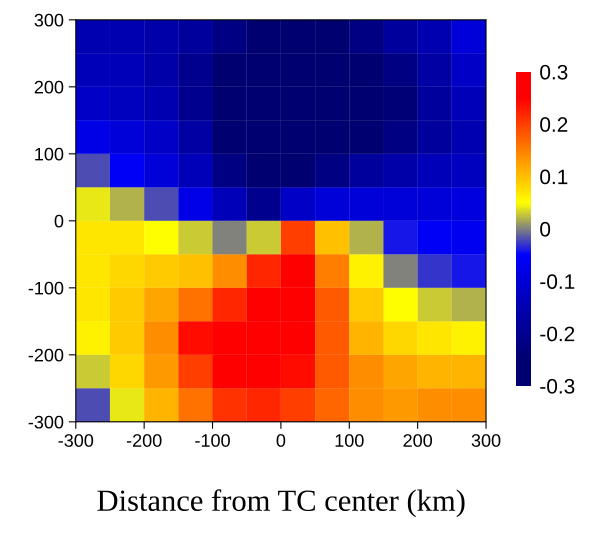 The image size is (592, 536). What do you see at coordinates (46, 355) in the screenshot?
I see `y-tick-label: -200` at bounding box center [46, 355].